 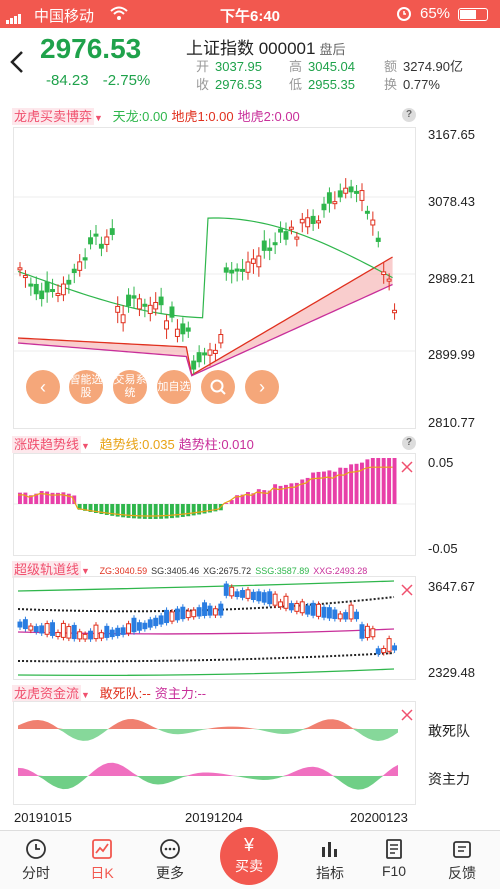 What do you see at coordinates (130, 387) in the screenshot?
I see `trade-system-button: 交易系统` at bounding box center [130, 387].